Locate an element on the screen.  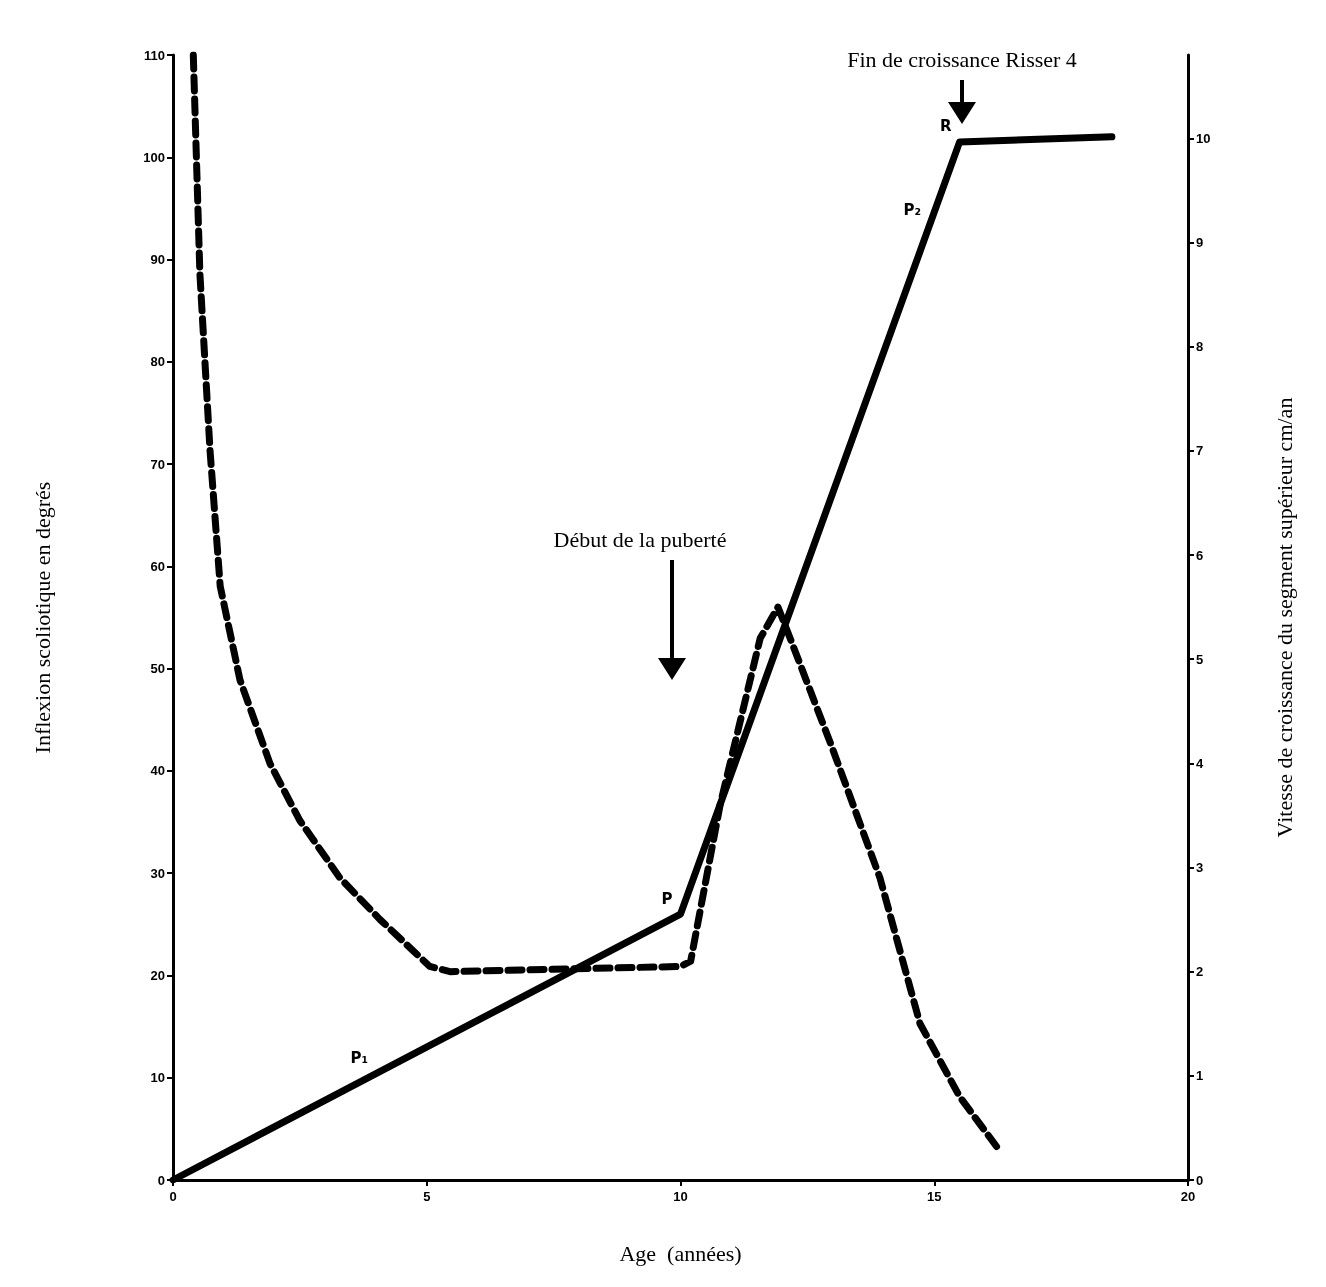
y-tick-label: 110 is located at coordinates (154, 55).